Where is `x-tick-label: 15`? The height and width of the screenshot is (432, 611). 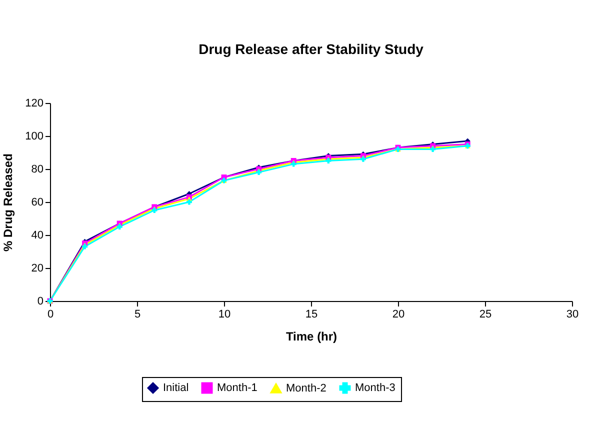
x-tick-label: 15 is located at coordinates (311, 314).